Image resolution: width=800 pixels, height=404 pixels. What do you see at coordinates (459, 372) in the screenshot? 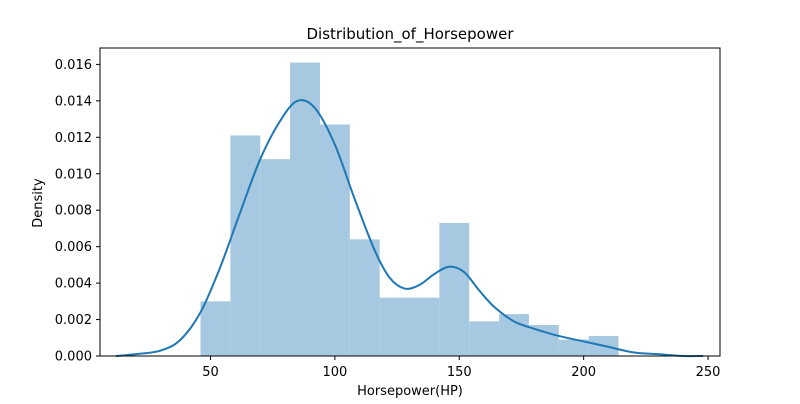
I see `x-tick-label: 150` at bounding box center [459, 372].